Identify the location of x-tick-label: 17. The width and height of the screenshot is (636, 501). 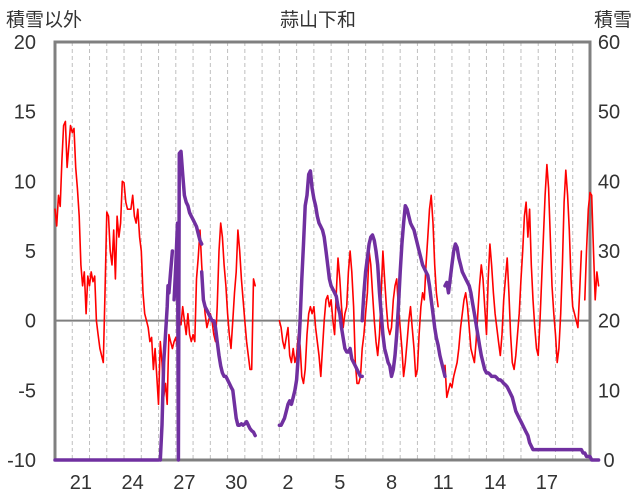
(547, 483).